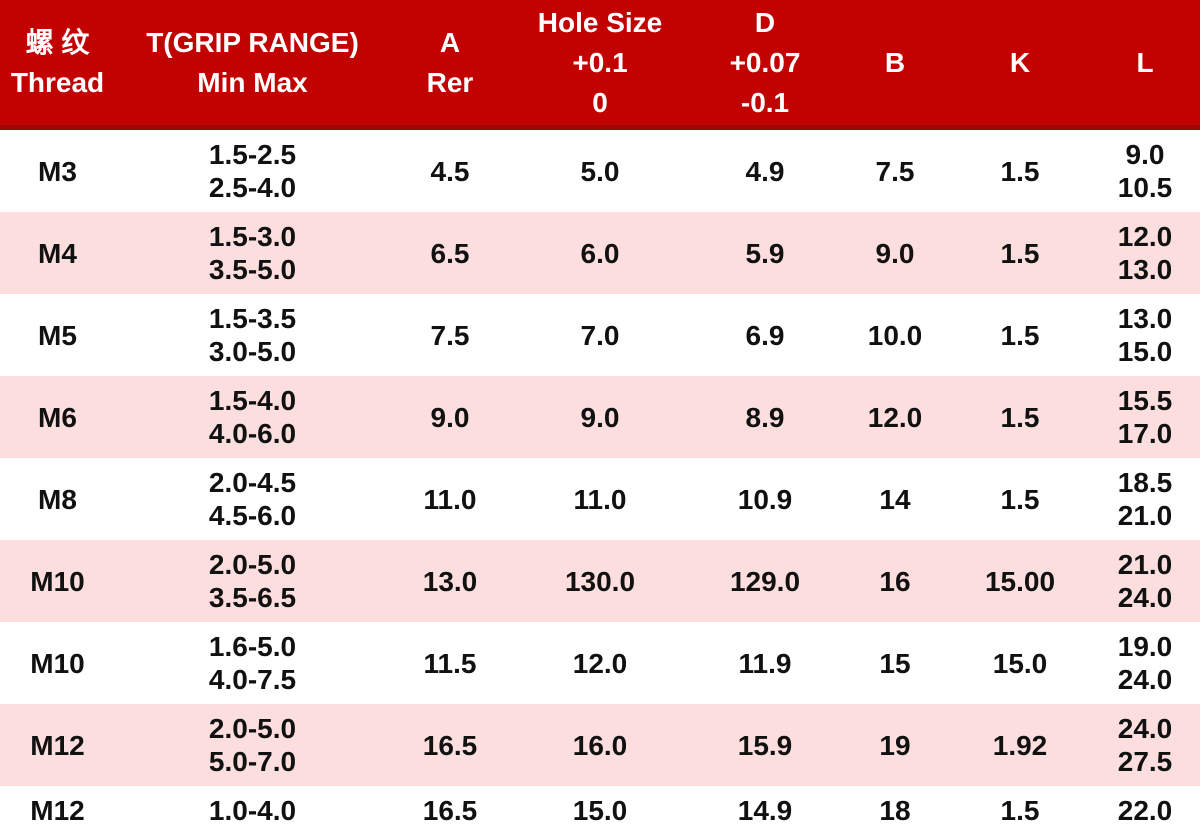 Image resolution: width=1200 pixels, height=826 pixels. I want to click on cell-k: 15.0, so click(1020, 663).